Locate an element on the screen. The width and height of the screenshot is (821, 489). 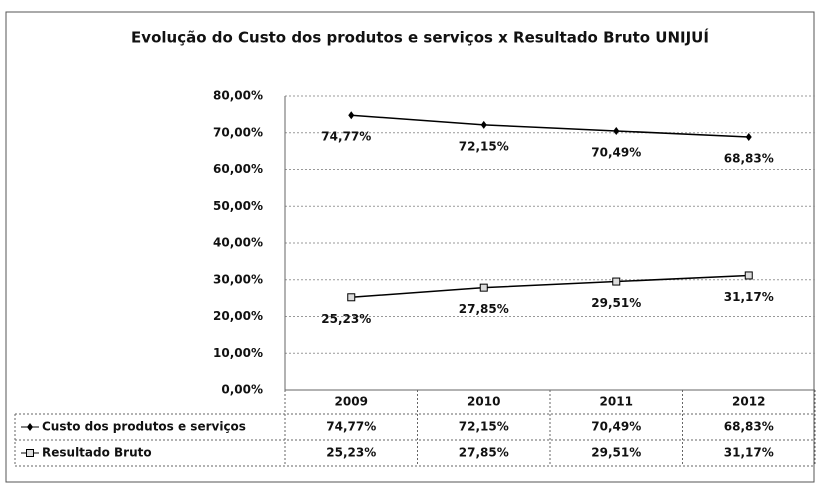
x-tick-label: 2012 is located at coordinates (748, 402).